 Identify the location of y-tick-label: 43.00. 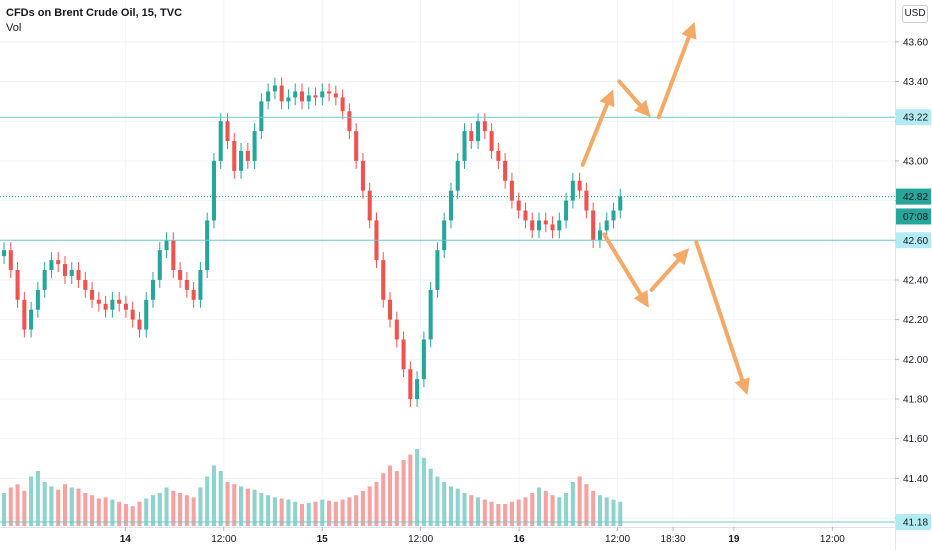
(915, 161).